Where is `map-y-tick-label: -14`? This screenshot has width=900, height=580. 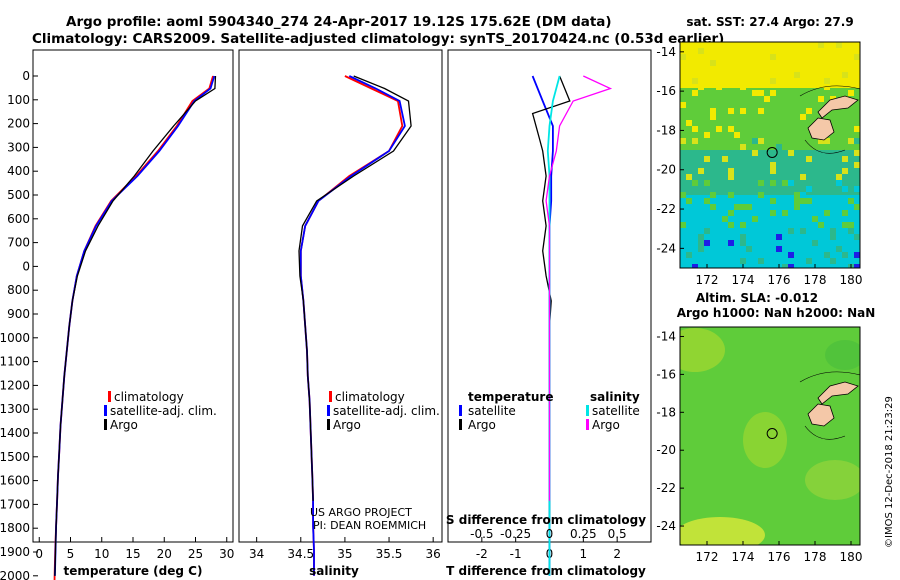 map-y-tick-label: -14 is located at coordinates (666, 52).